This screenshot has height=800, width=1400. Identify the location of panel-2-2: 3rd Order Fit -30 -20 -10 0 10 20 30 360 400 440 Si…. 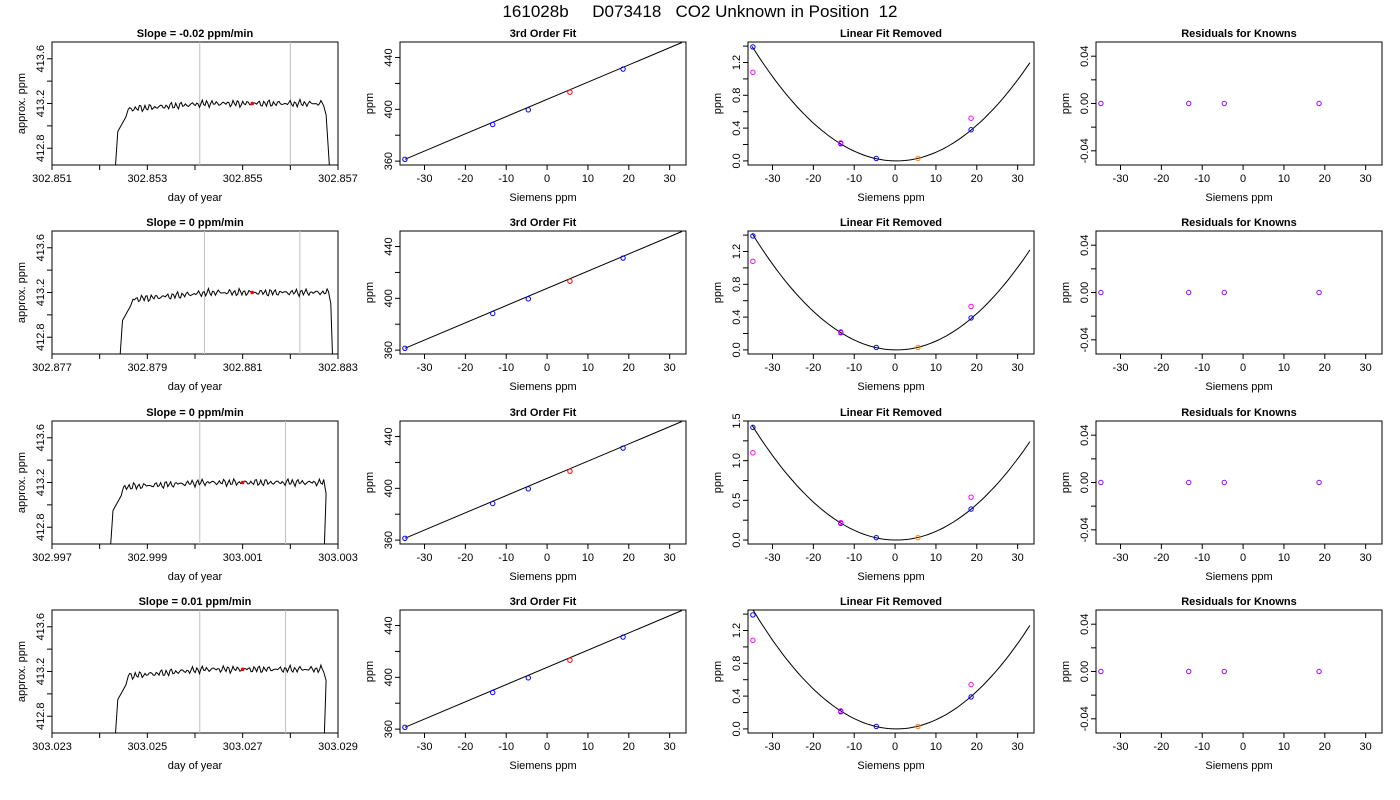
(525, 305).